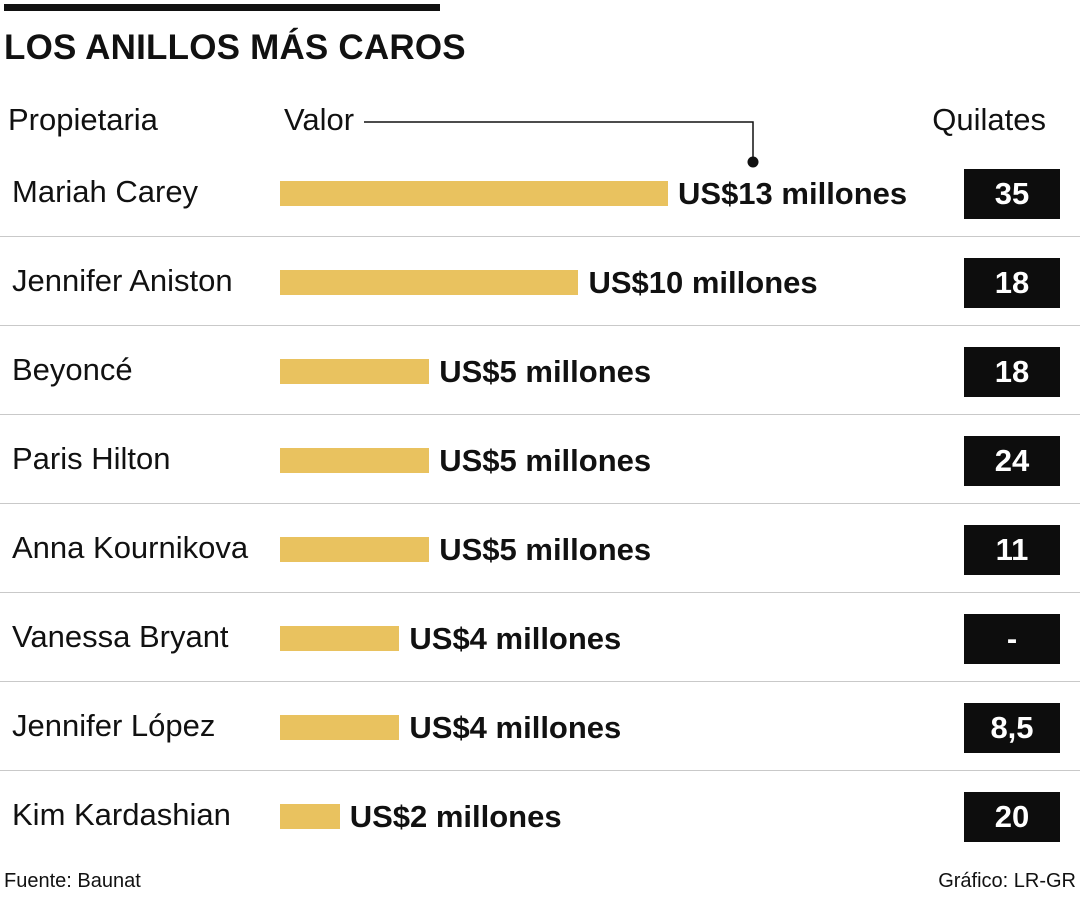  What do you see at coordinates (1012, 728) in the screenshot?
I see `carat-badge: 8,5` at bounding box center [1012, 728].